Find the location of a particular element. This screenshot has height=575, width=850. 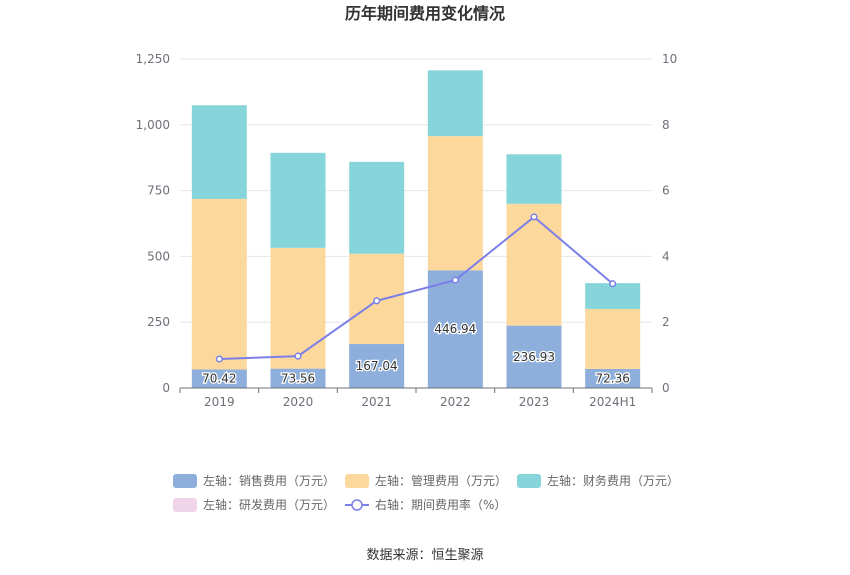

x-tick-label: 2023 is located at coordinates (534, 402).